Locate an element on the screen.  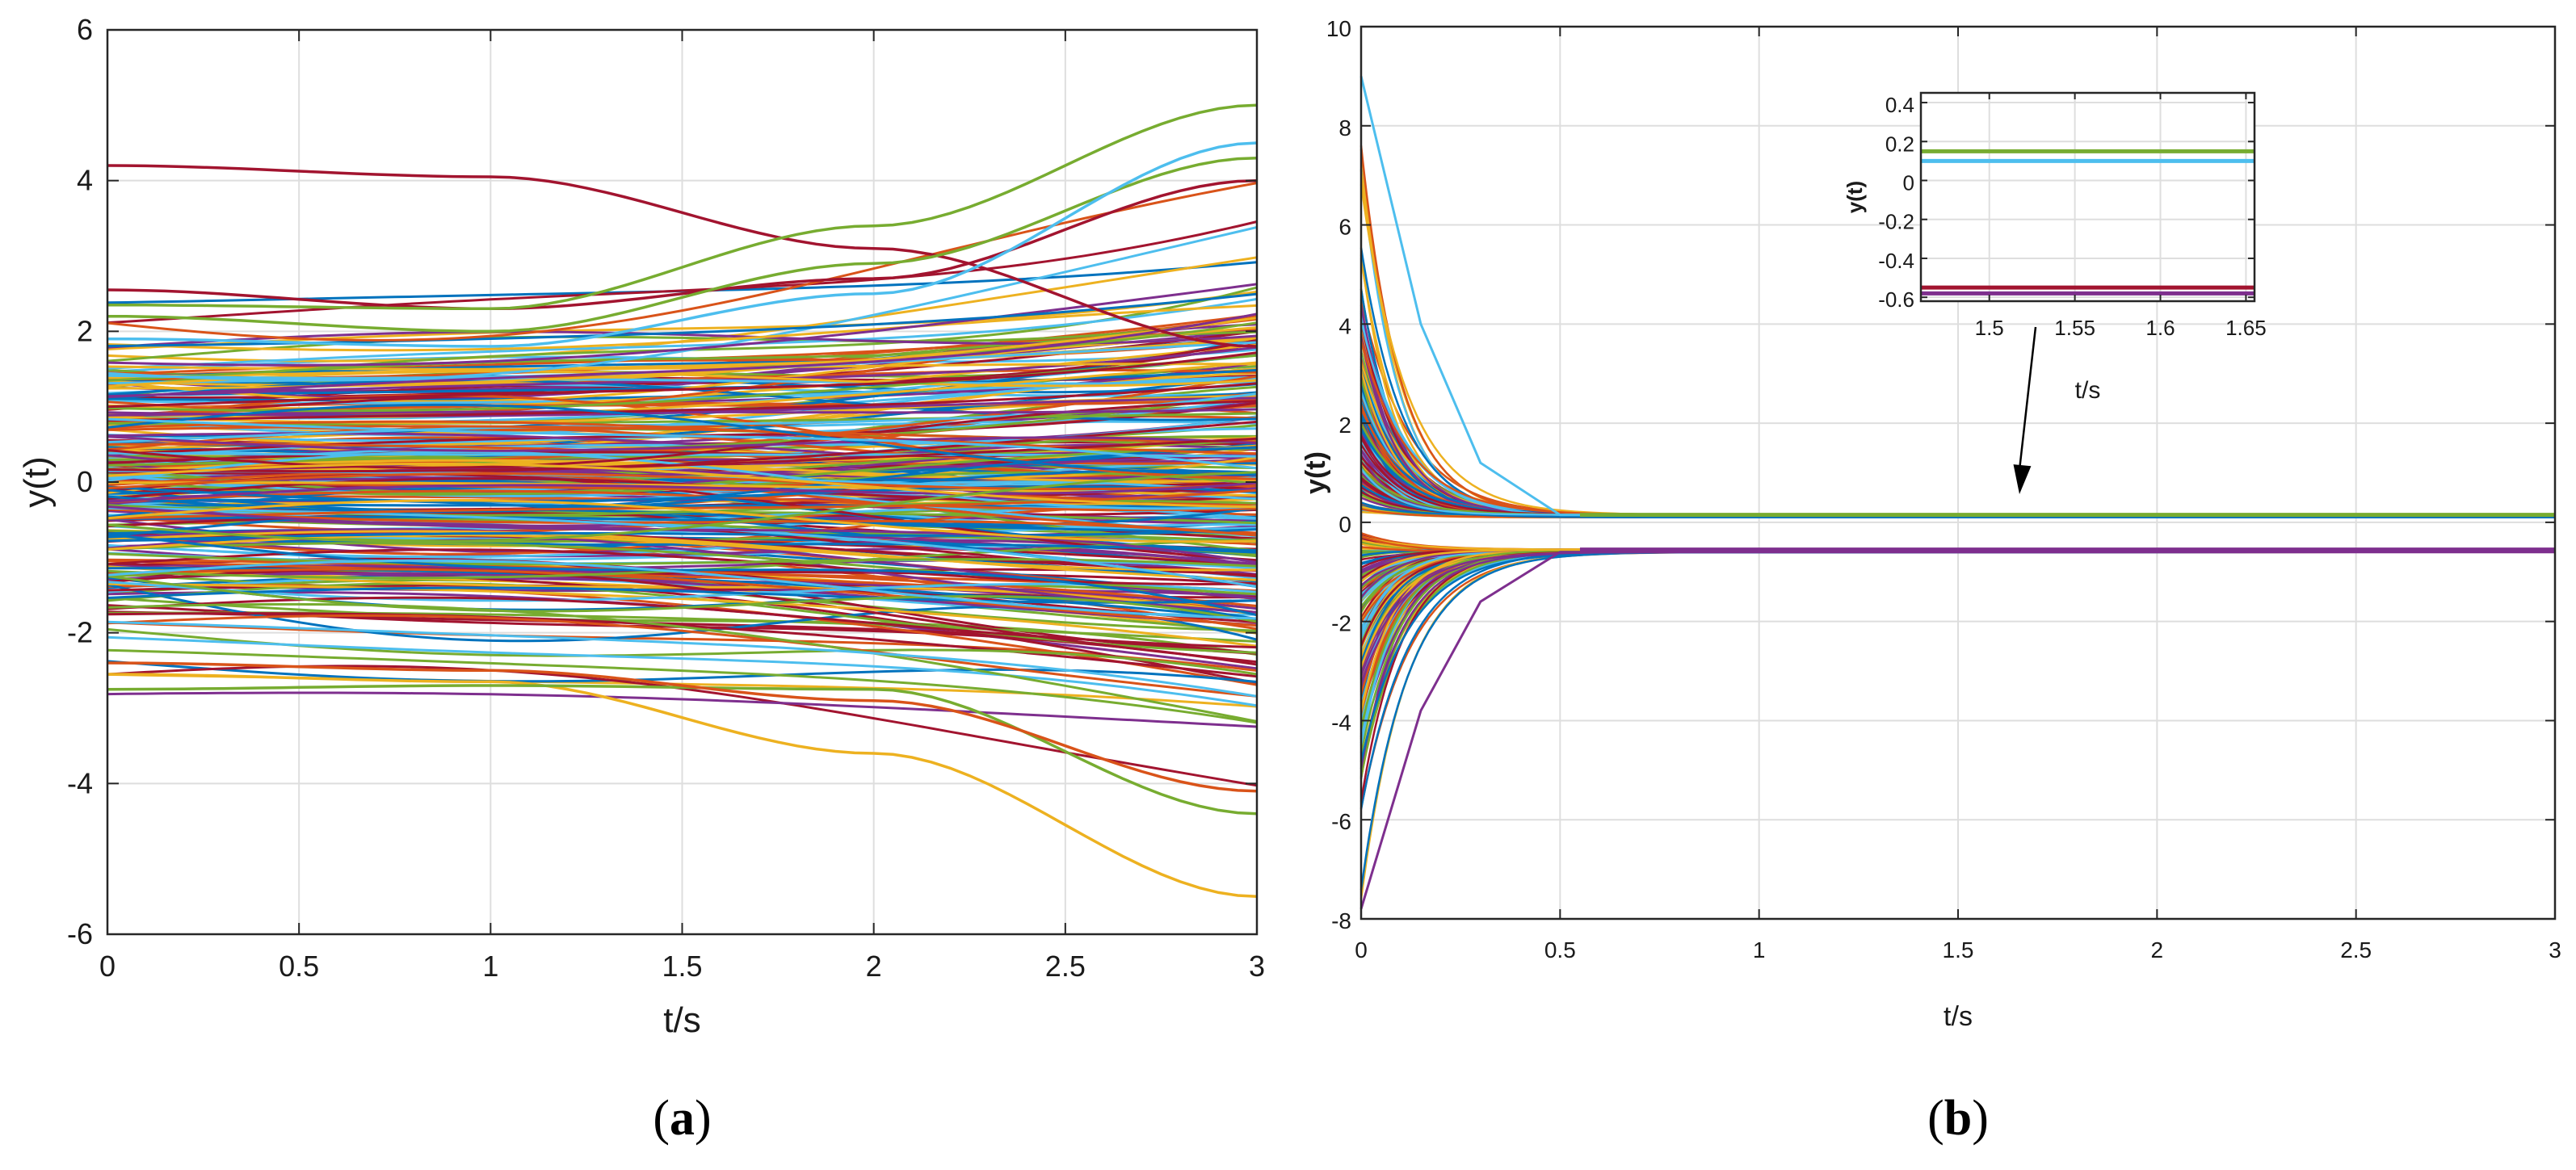
a-x-tick-label: 3 is located at coordinates (1257, 966).